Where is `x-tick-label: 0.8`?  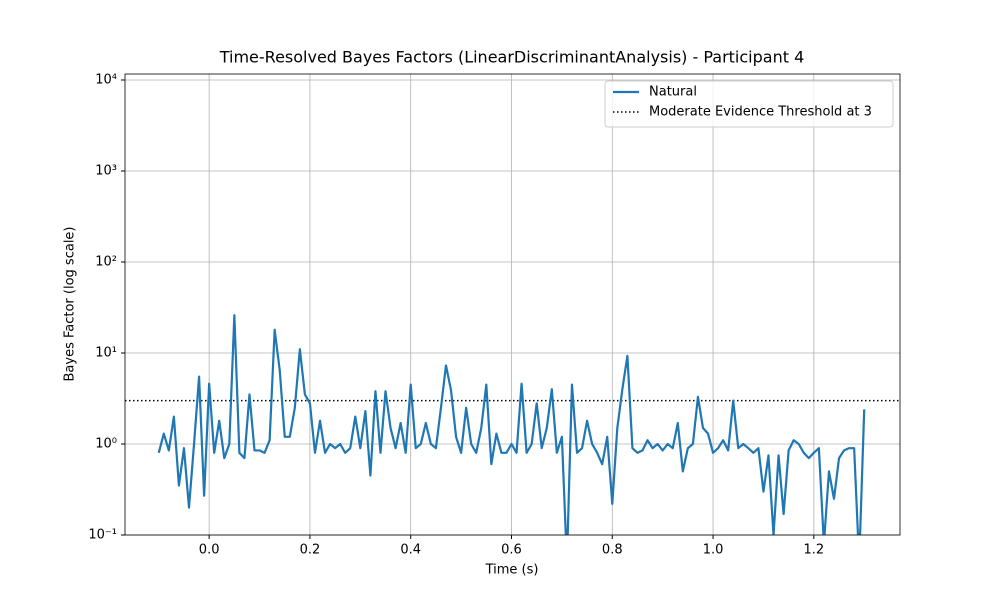 x-tick-label: 0.8 is located at coordinates (612, 550).